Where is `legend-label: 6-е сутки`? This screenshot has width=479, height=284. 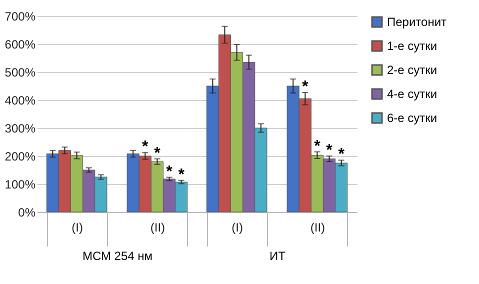 legend-label: 6-е сутки is located at coordinates (412, 118).